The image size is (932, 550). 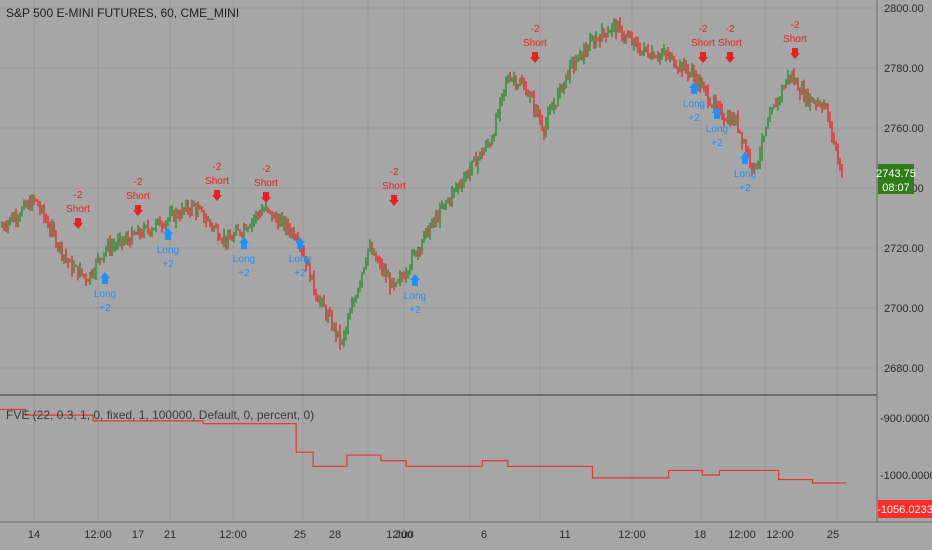 What do you see at coordinates (904, 309) in the screenshot?
I see `price-tick-label: 2700.00` at bounding box center [904, 309].